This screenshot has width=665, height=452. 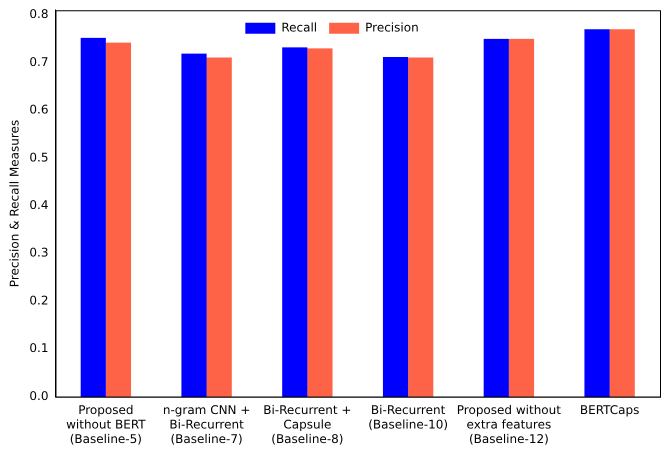 What do you see at coordinates (38, 14) in the screenshot?
I see `y-tick-label: 0.8` at bounding box center [38, 14].